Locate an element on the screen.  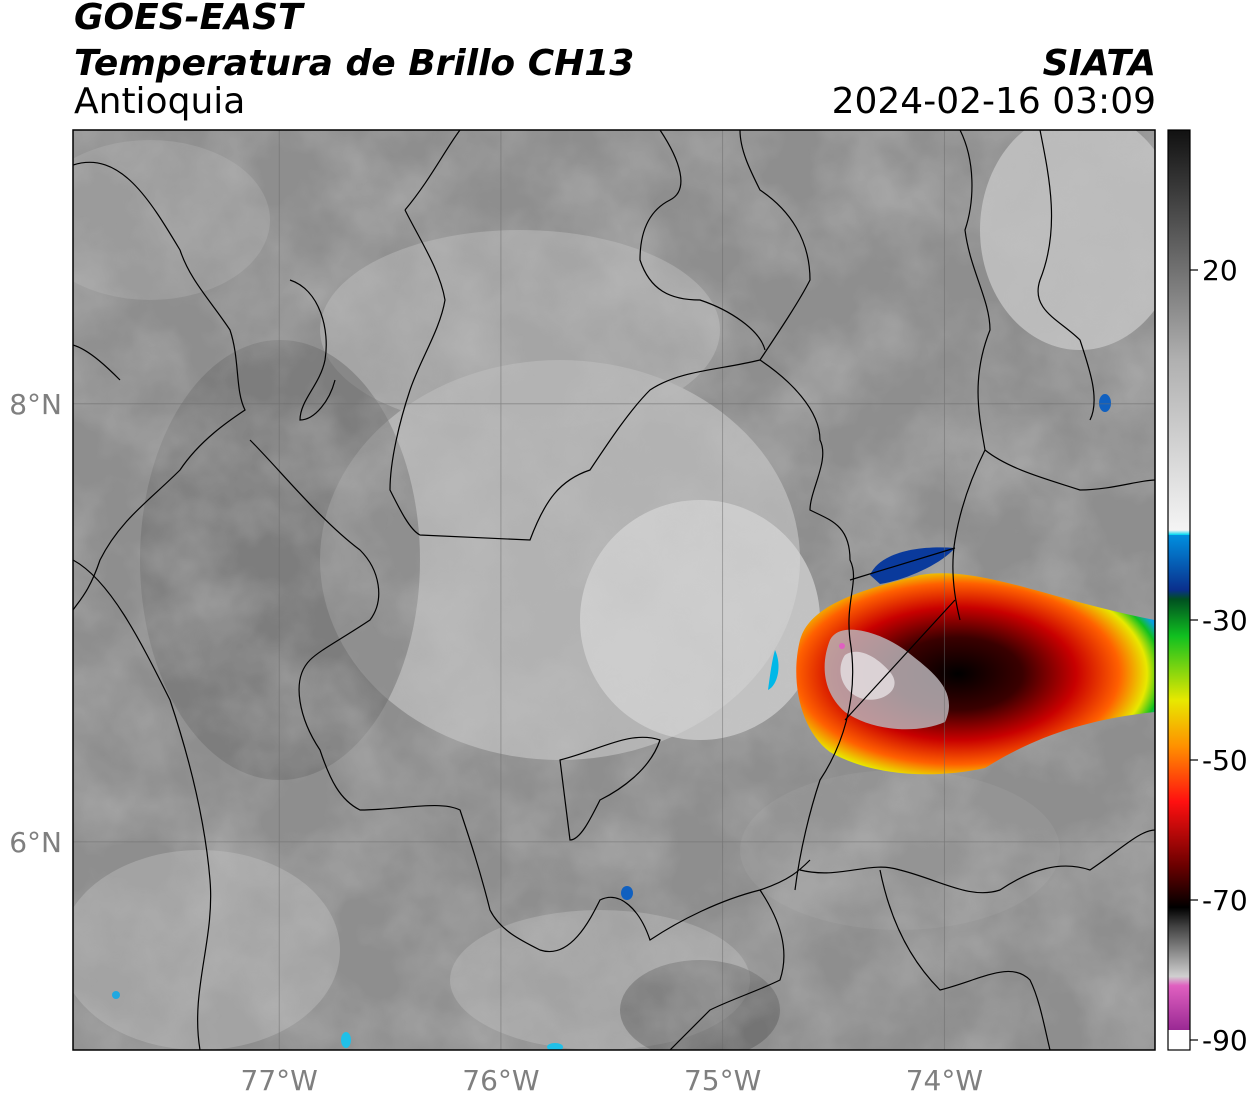
longitude-tick-label: 75°W is located at coordinates (722, 1080).